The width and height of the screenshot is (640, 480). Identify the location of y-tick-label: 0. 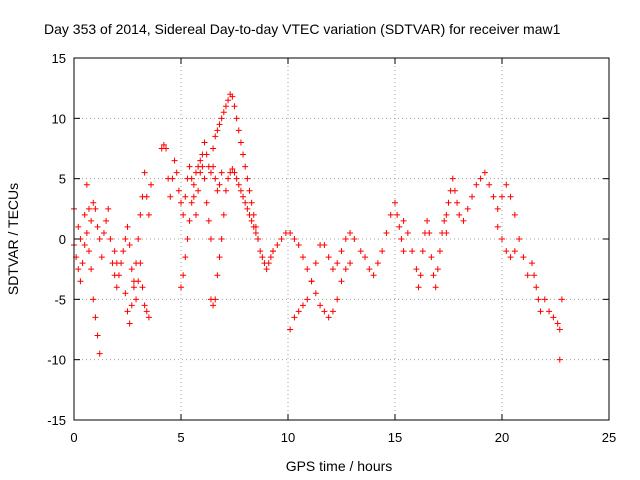
(62, 239).